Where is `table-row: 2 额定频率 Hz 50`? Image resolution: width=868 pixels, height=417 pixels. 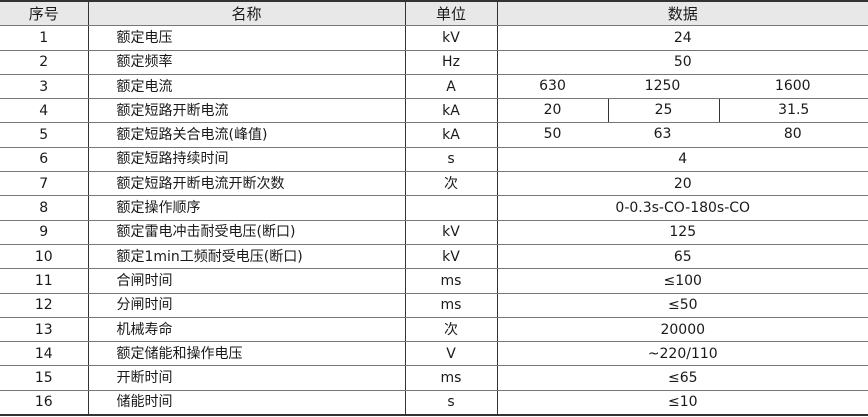
table-row: 2 额定频率 Hz 50 is located at coordinates (434, 62).